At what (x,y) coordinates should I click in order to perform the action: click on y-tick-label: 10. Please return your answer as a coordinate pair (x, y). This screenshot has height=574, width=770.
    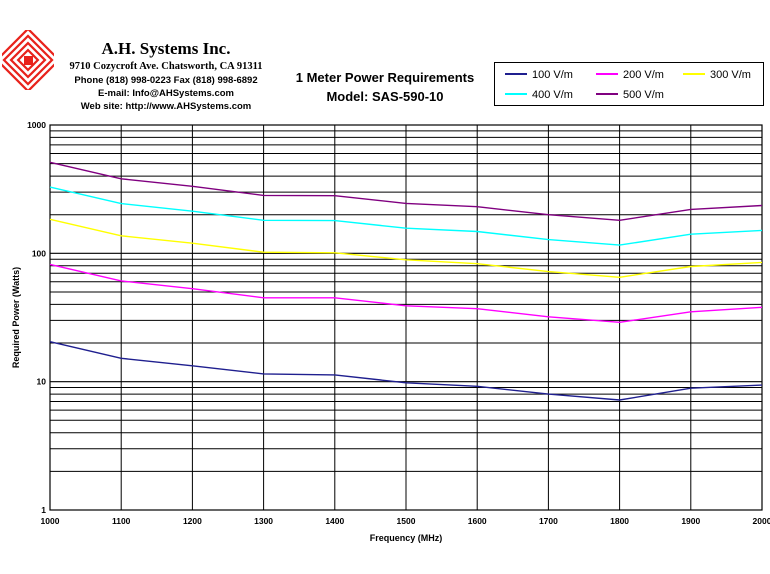
    Looking at the image, I should click on (42, 382).